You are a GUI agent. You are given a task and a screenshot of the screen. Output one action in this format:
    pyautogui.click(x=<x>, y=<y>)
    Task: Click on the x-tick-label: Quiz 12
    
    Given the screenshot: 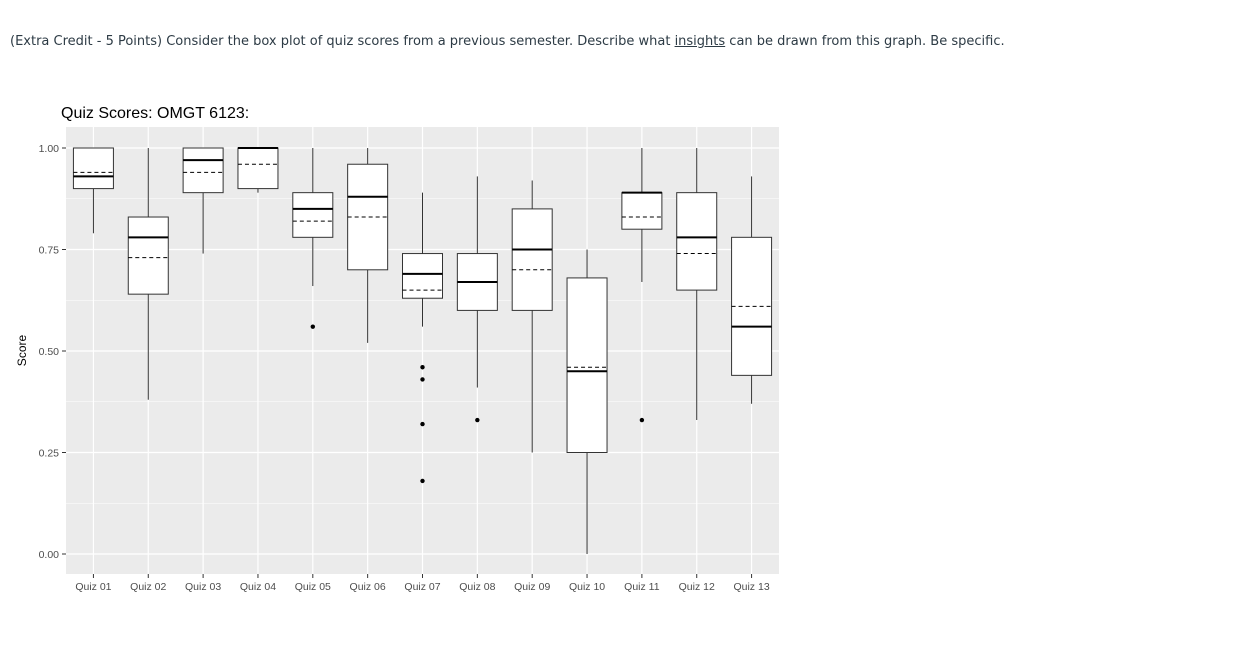 What is the action you would take?
    pyautogui.click(x=697, y=587)
    